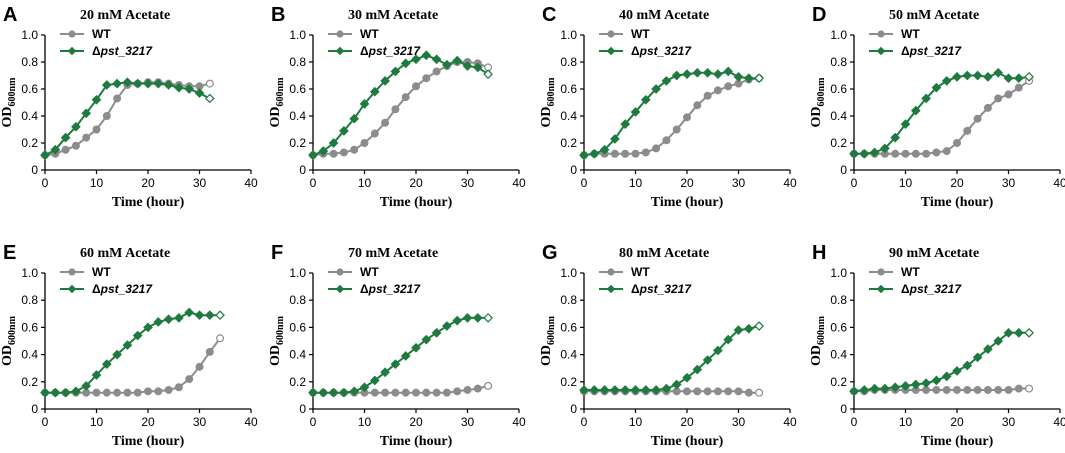 This screenshot has width=1065, height=453. I want to click on y-tick-label: 1.0, so click(568, 273).